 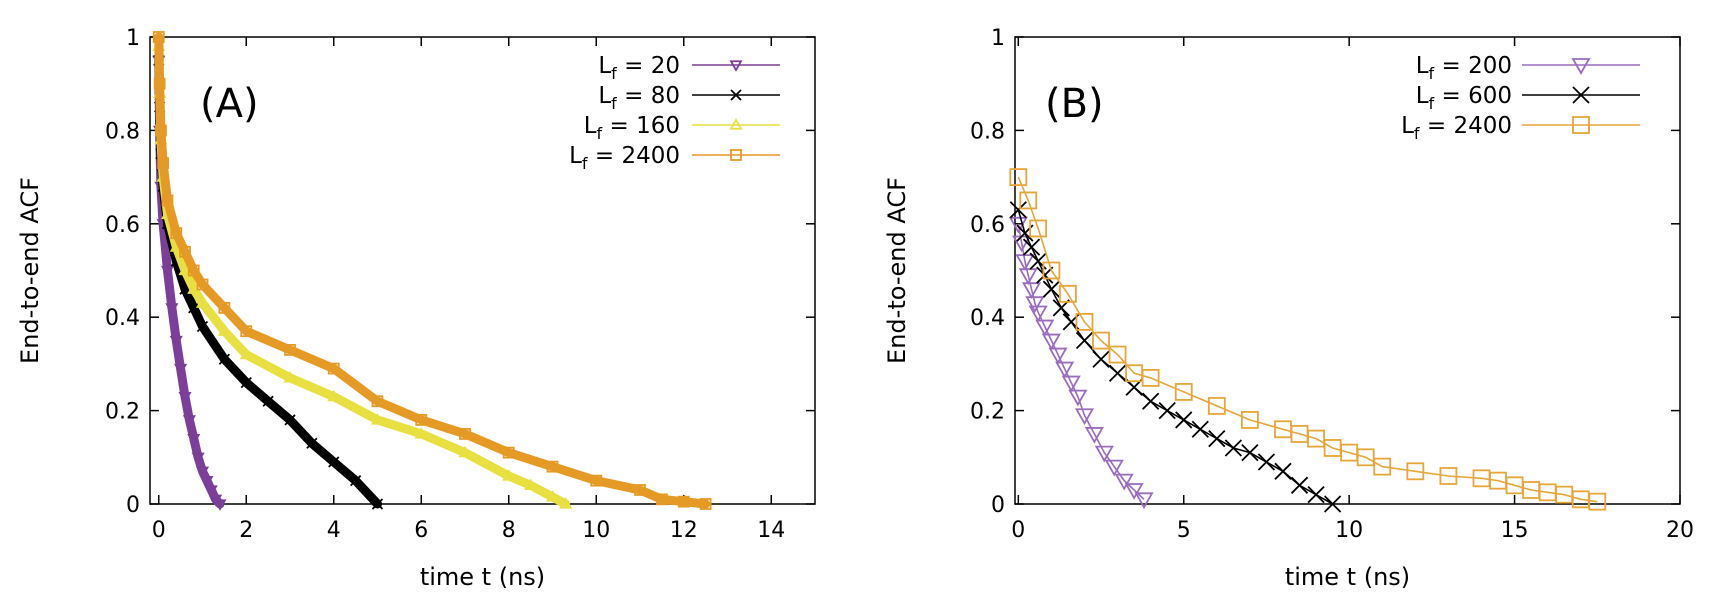 What do you see at coordinates (665, 96) in the screenshot?
I see `legend-value: 80` at bounding box center [665, 96].